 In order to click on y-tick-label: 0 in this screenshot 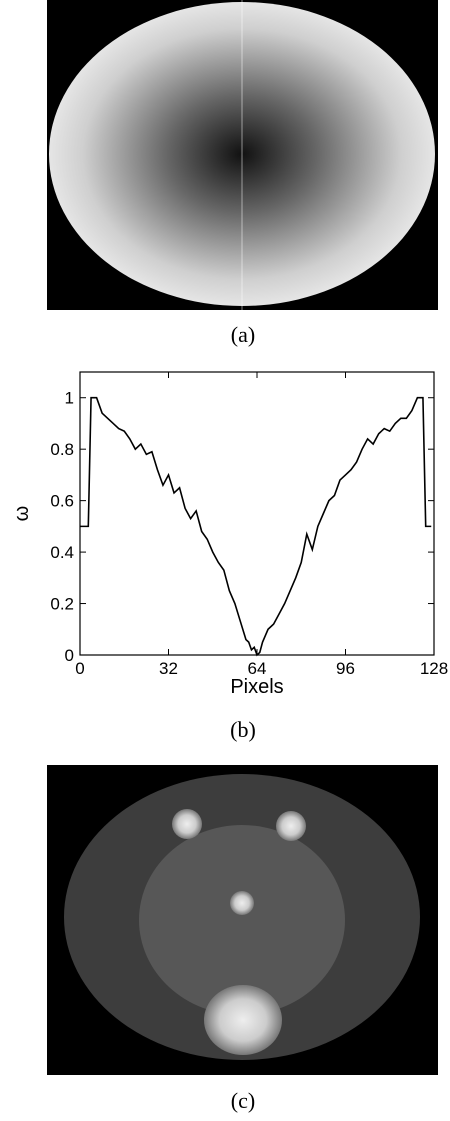, I will do `click(69, 655)`.